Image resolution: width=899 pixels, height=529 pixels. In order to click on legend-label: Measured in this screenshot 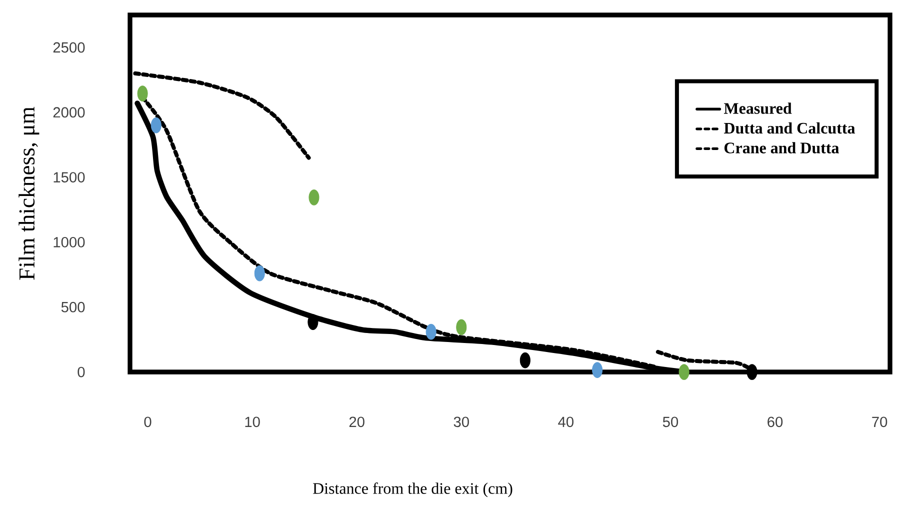, I will do `click(758, 108)`.